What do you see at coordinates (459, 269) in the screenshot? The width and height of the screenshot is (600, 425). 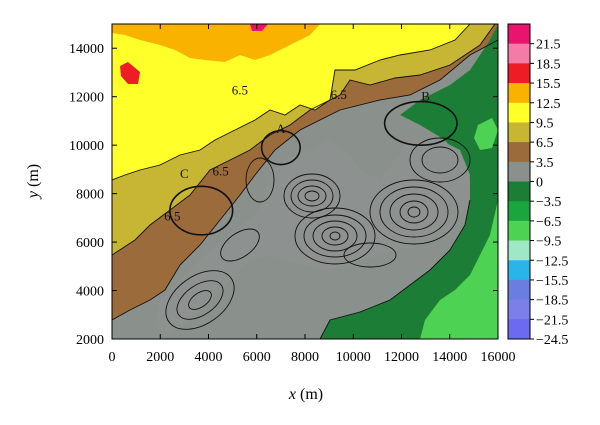 I see `field-green-region` at bounding box center [459, 269].